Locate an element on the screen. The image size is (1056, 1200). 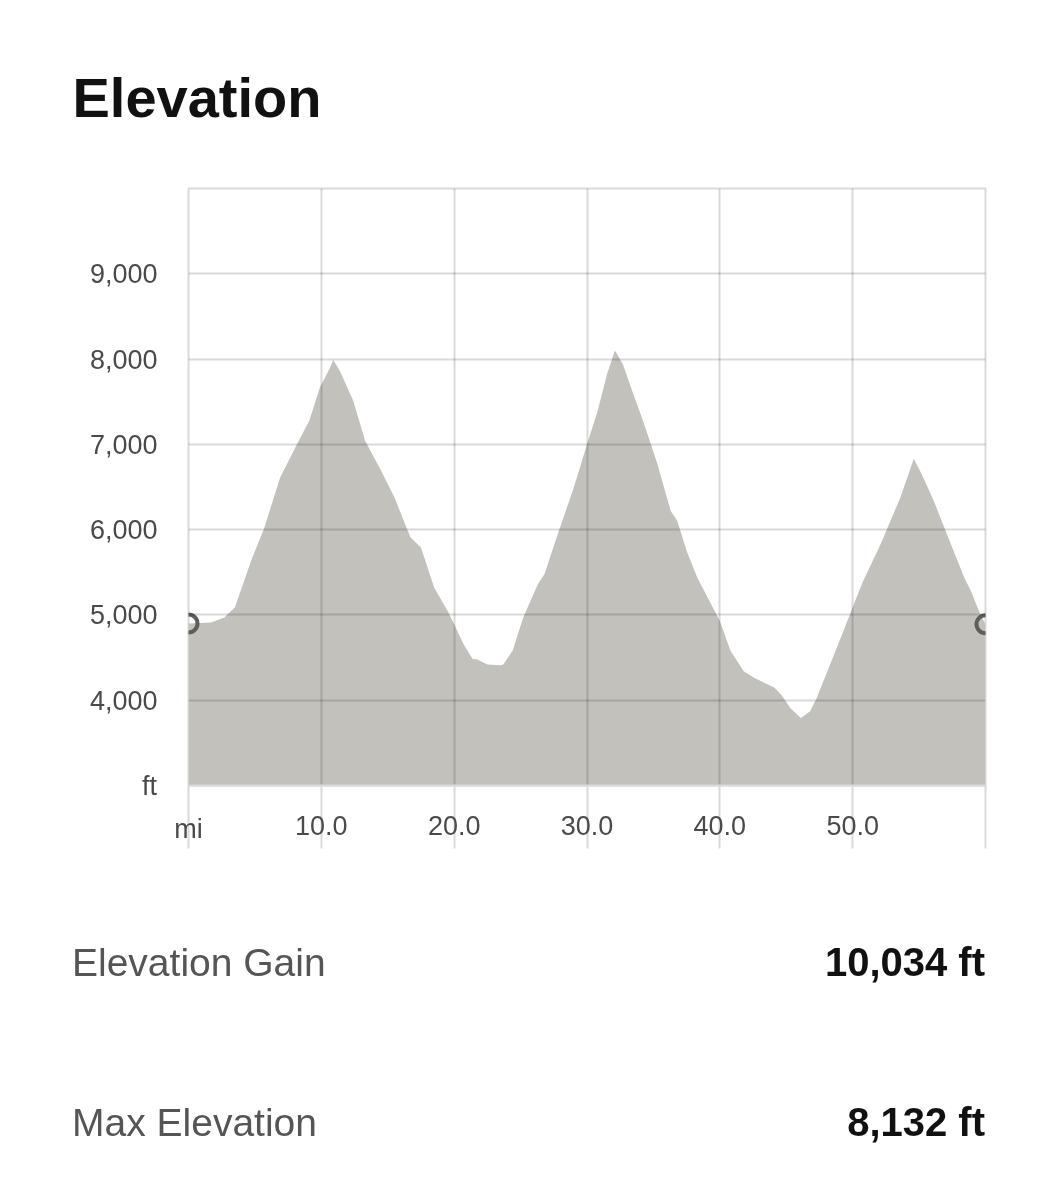
x-tick-label: 40.0 is located at coordinates (720, 825).